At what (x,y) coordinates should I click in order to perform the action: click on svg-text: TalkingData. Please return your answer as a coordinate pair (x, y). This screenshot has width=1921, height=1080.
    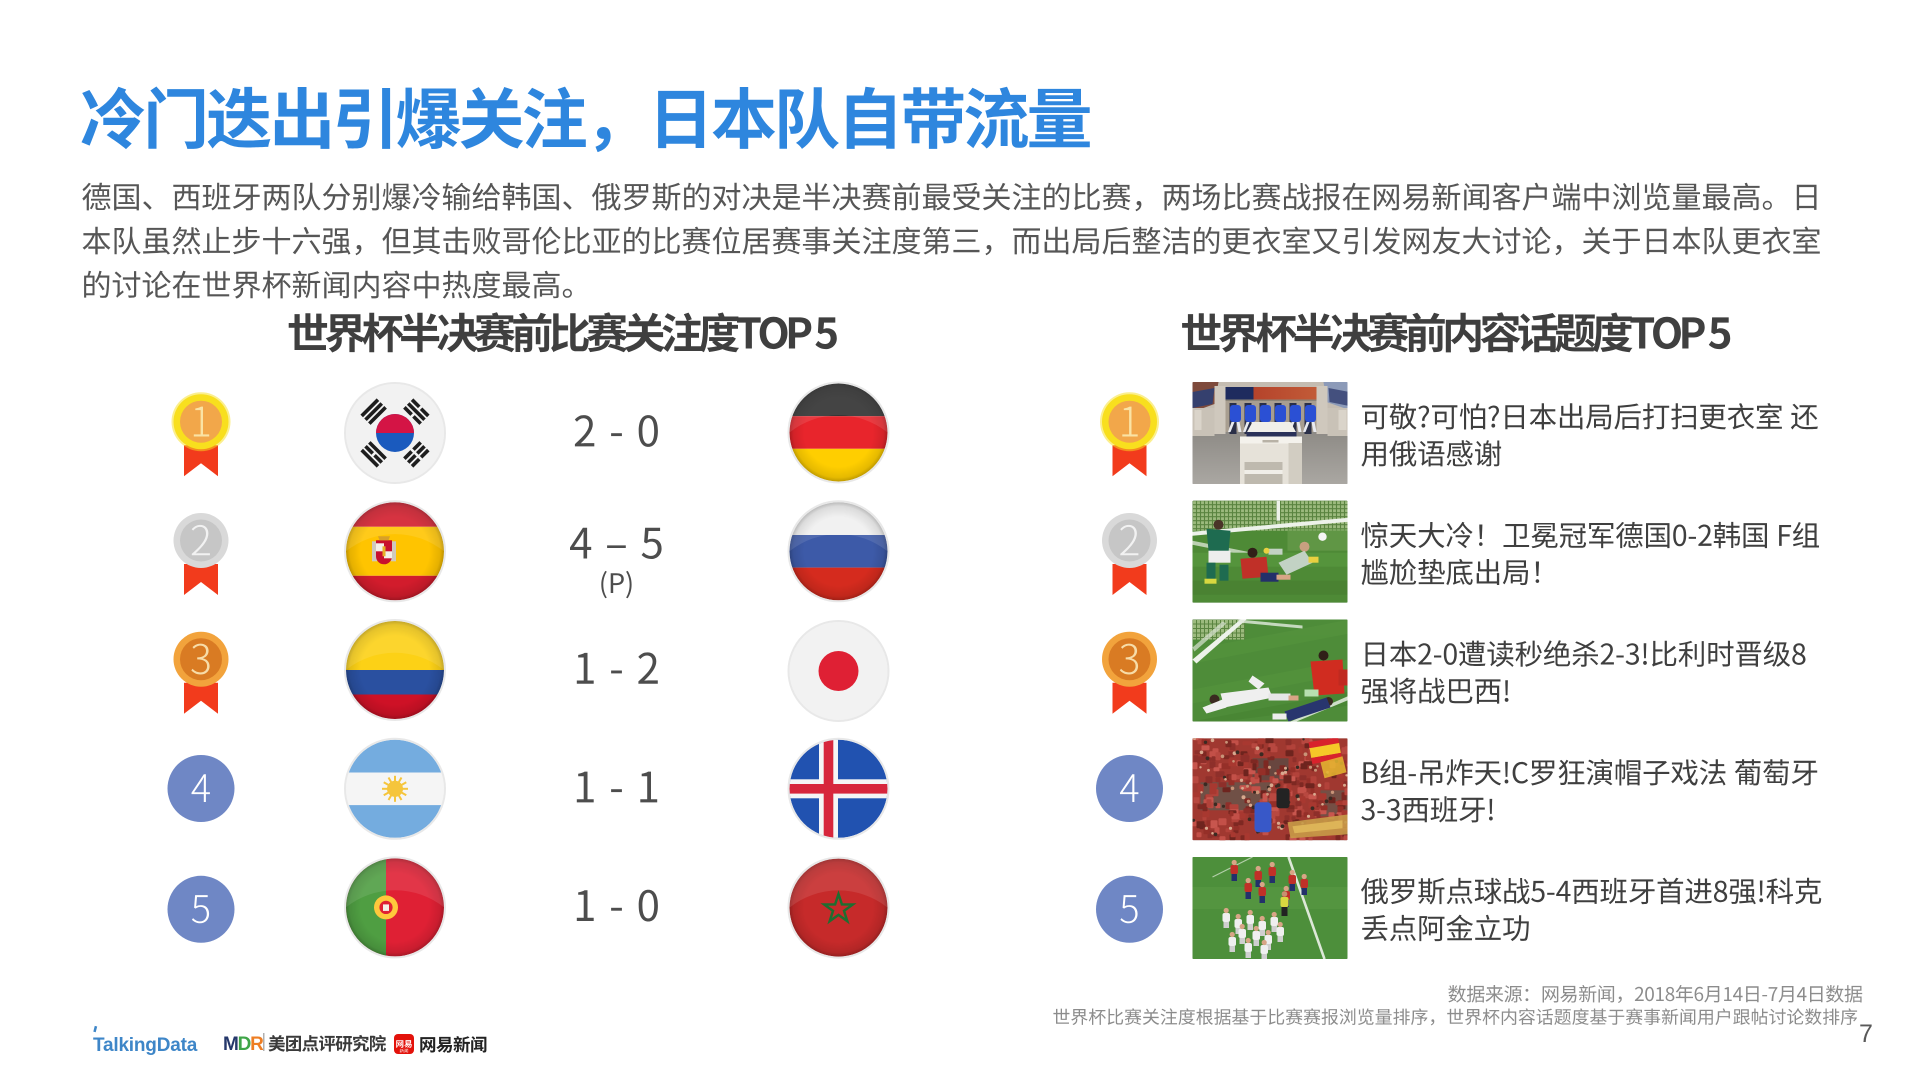
    Looking at the image, I should click on (145, 1045).